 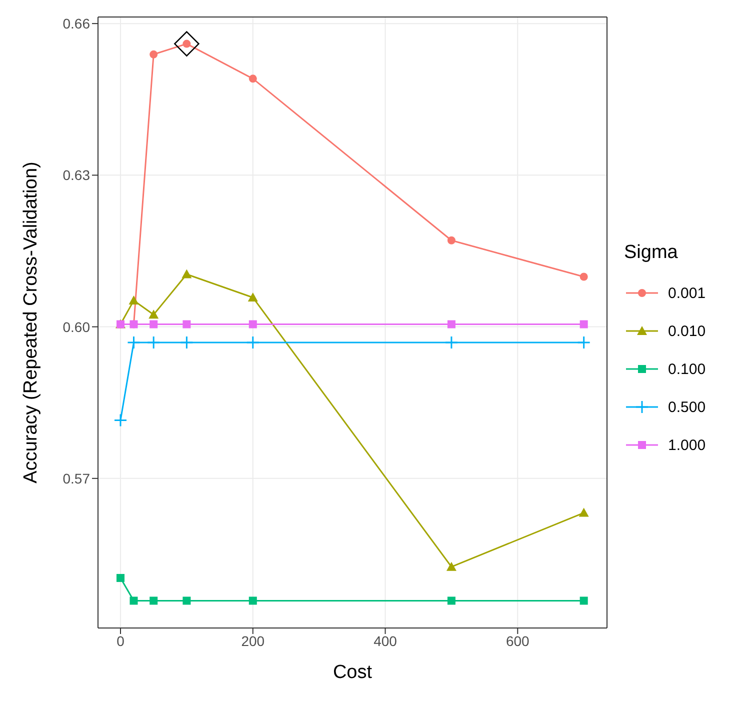 What do you see at coordinates (687, 407) in the screenshot?
I see `legend-label: 0.500` at bounding box center [687, 407].